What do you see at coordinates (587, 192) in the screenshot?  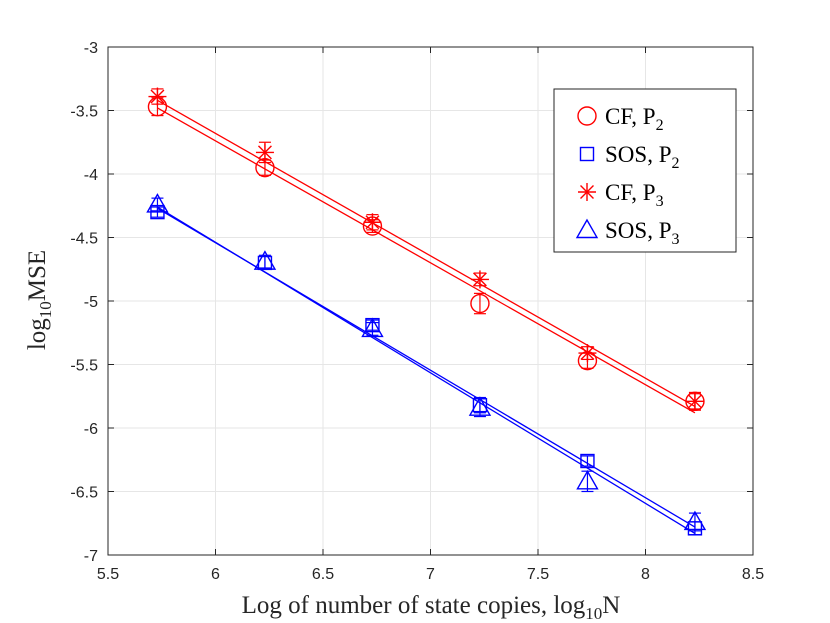 I see `legend-marker-asterisk` at bounding box center [587, 192].